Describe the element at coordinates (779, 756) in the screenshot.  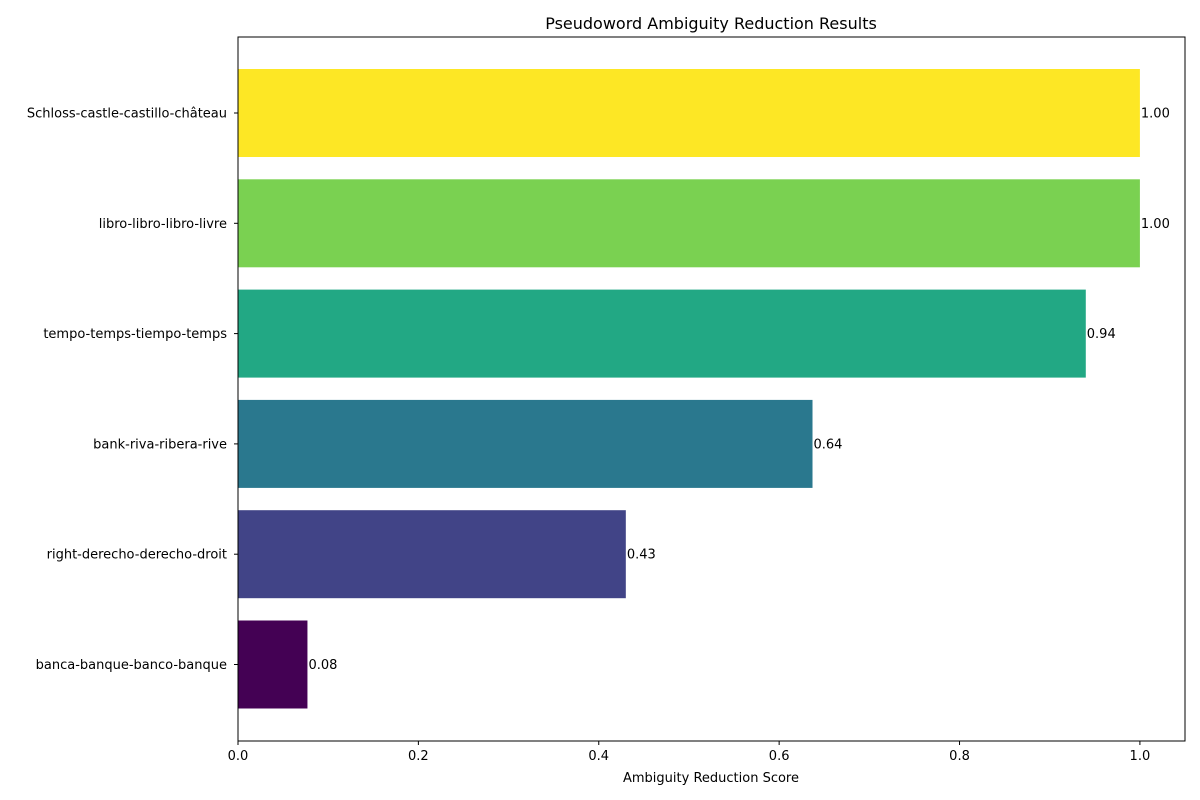
I see `x-tick-label-3: 0.6` at that location.